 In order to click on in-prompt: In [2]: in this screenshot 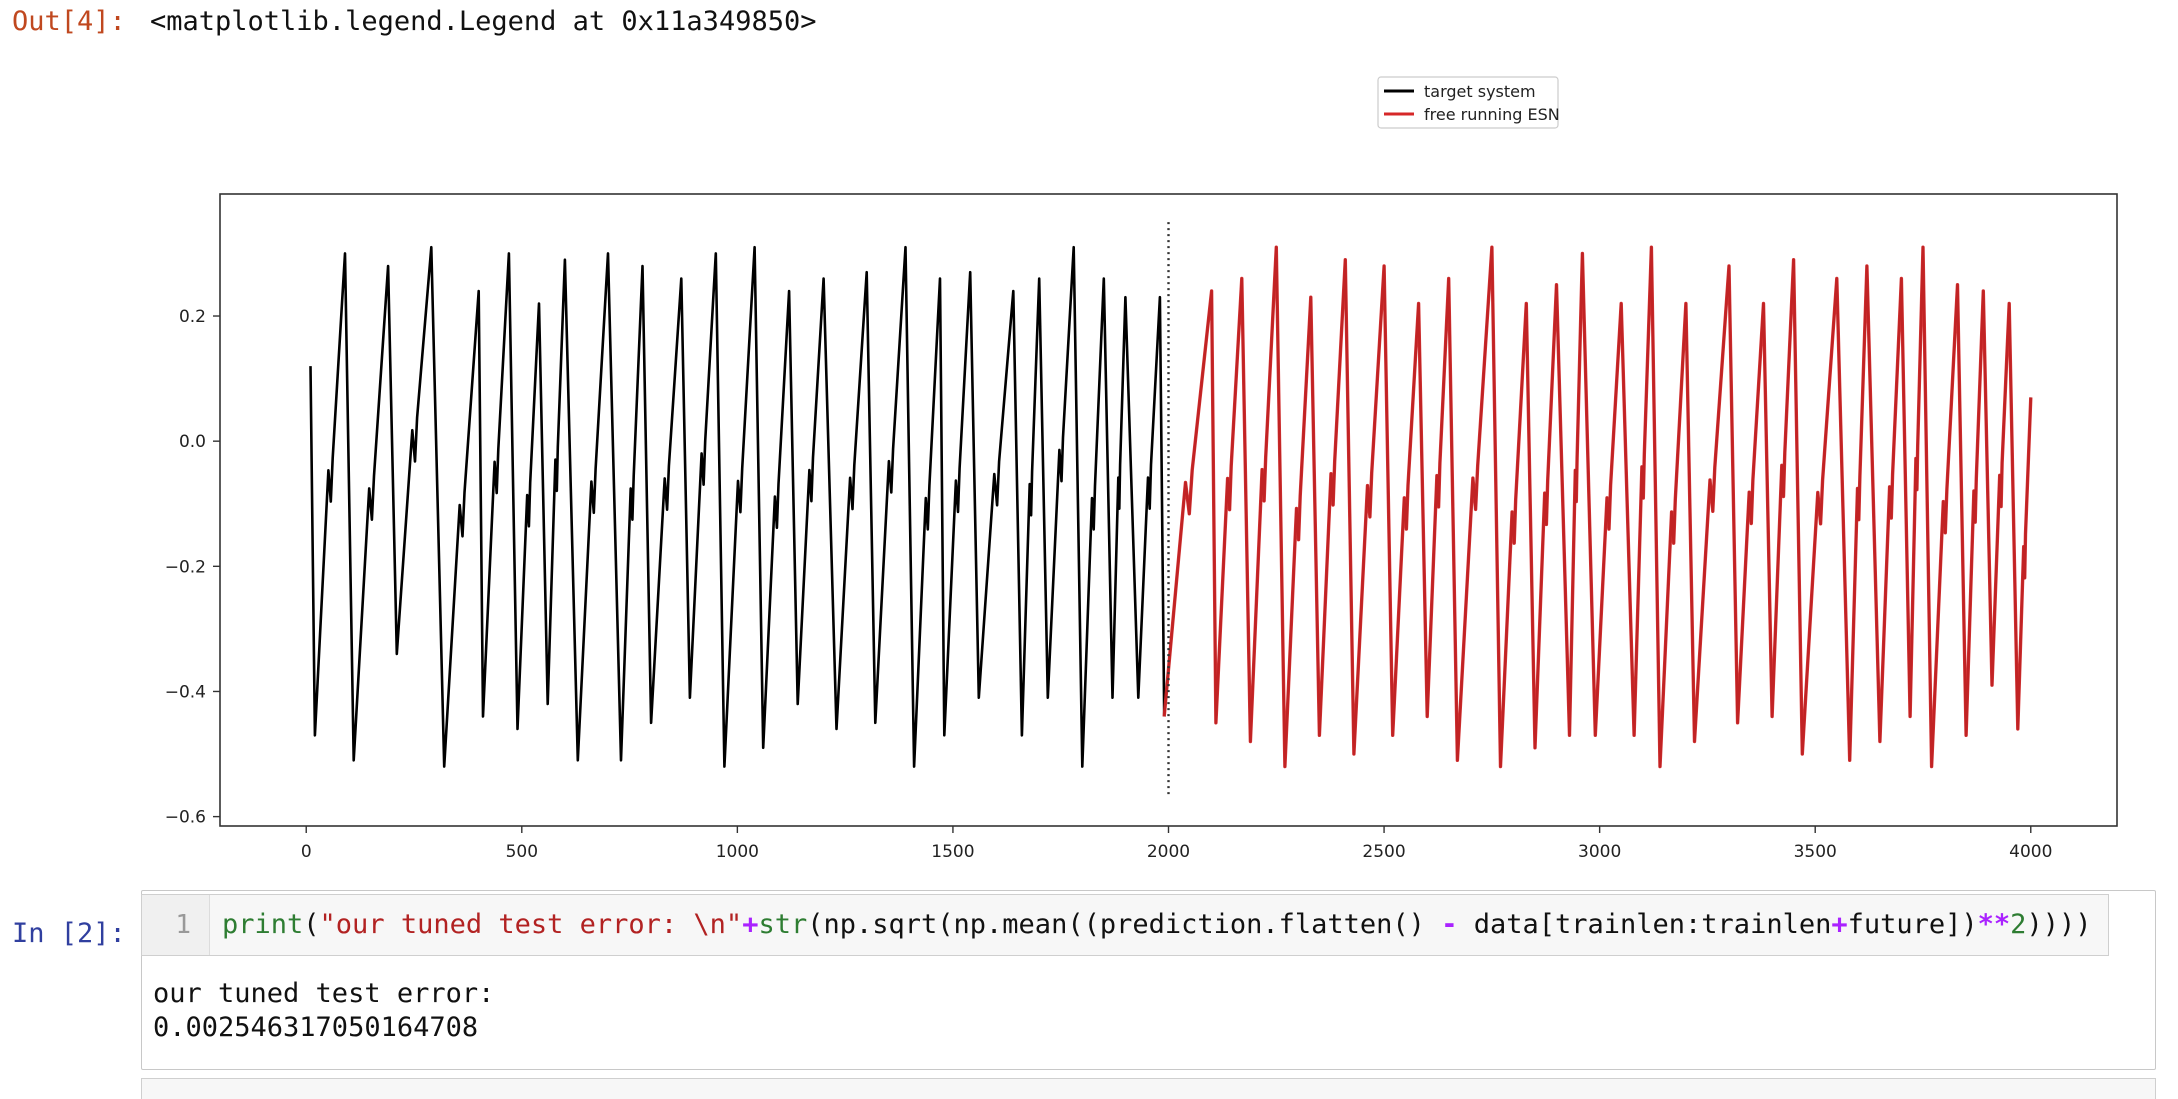, I will do `click(69, 933)`.